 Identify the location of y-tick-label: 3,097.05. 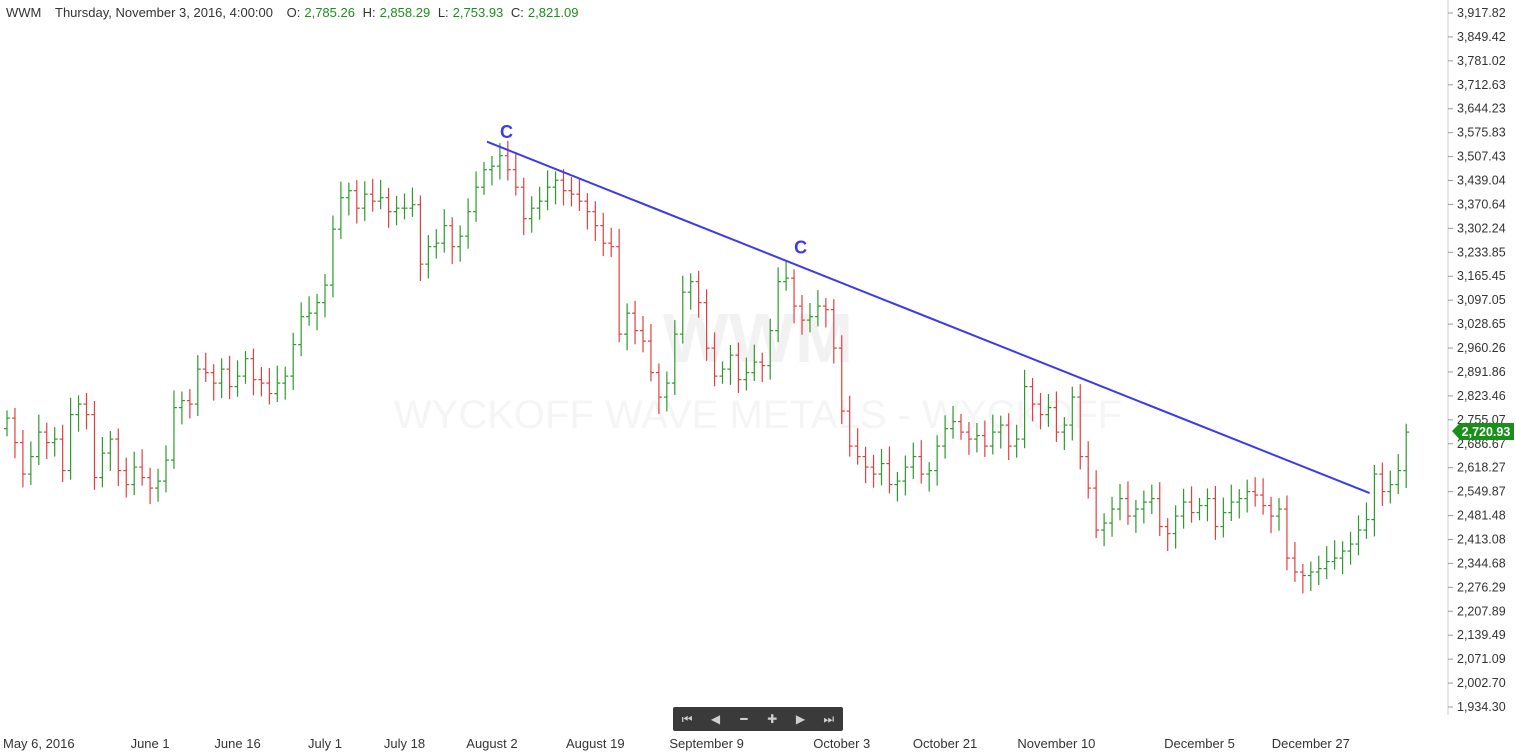
(1481, 300).